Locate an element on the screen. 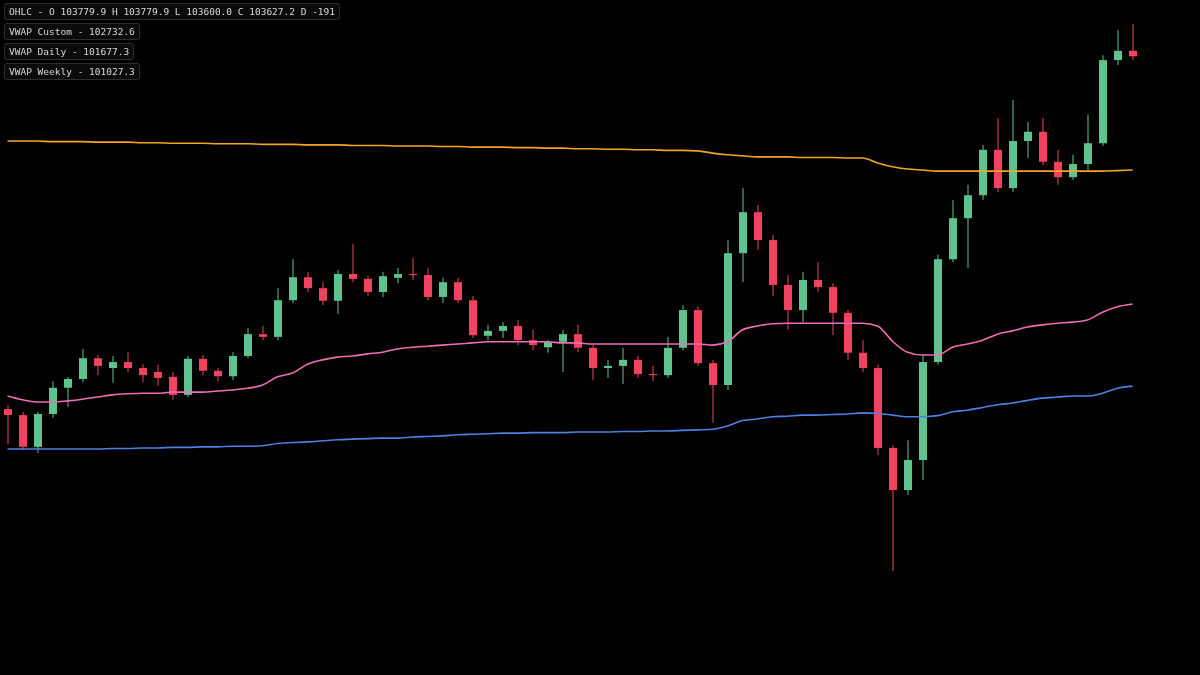 The width and height of the screenshot is (1200, 675). annotation: VWAP Weekly - 101027.3 is located at coordinates (72, 71).